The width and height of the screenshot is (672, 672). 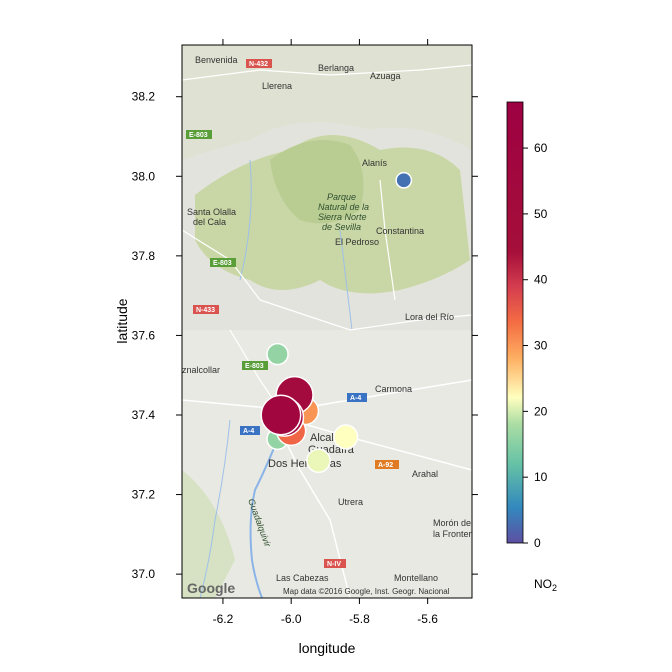 I want to click on google-logo: Google, so click(x=211, y=588).